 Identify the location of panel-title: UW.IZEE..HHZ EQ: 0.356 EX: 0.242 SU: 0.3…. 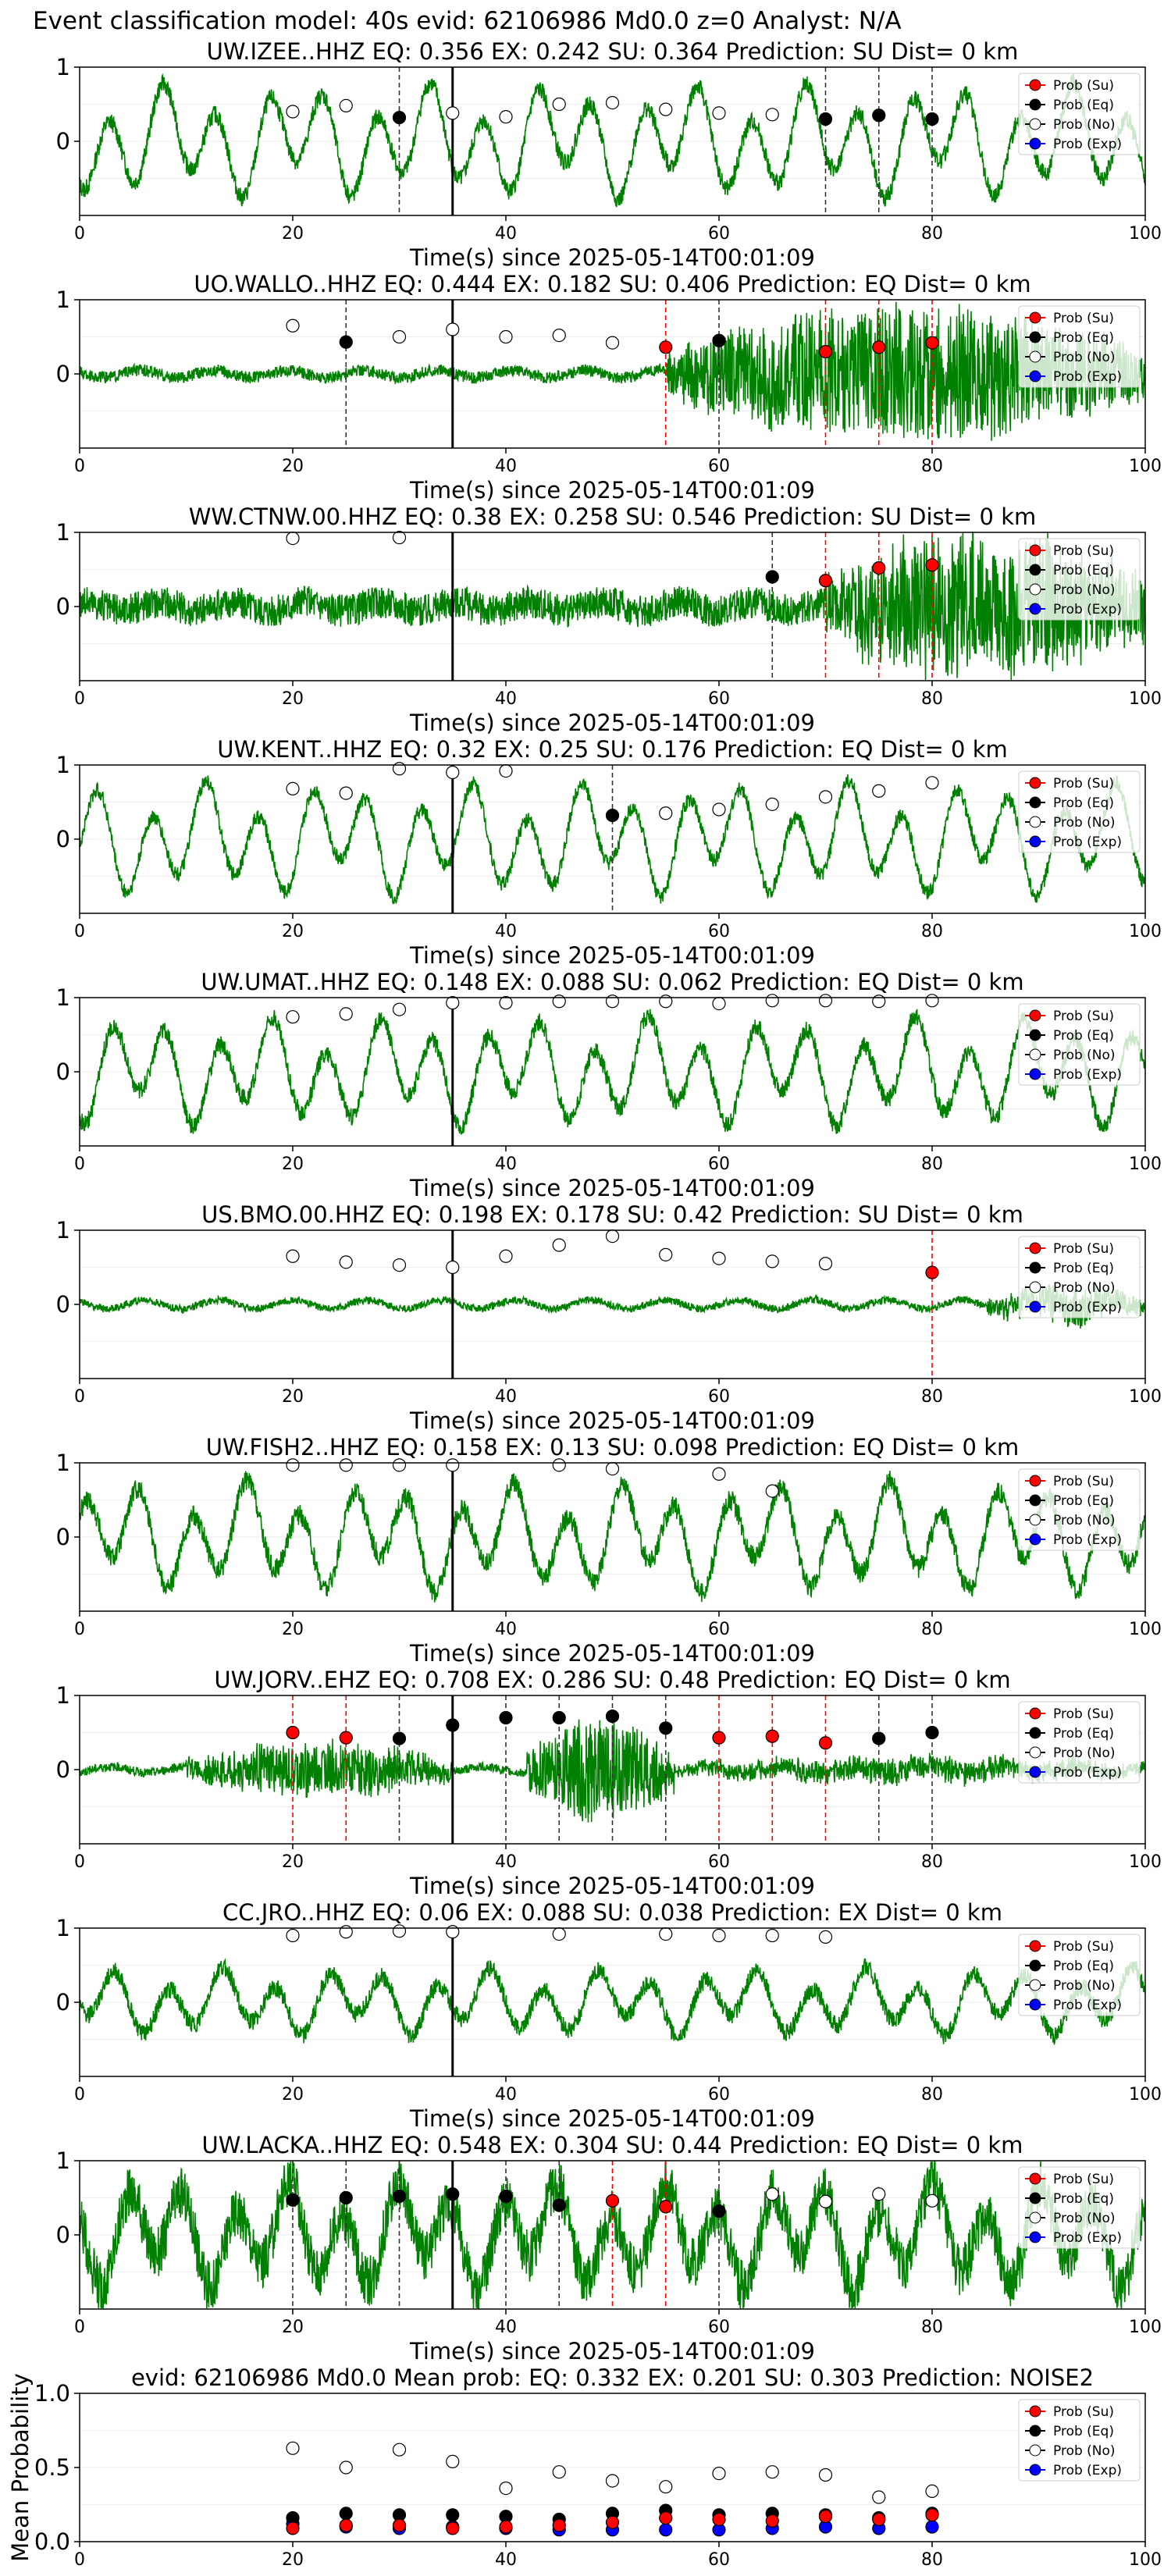
(613, 51).